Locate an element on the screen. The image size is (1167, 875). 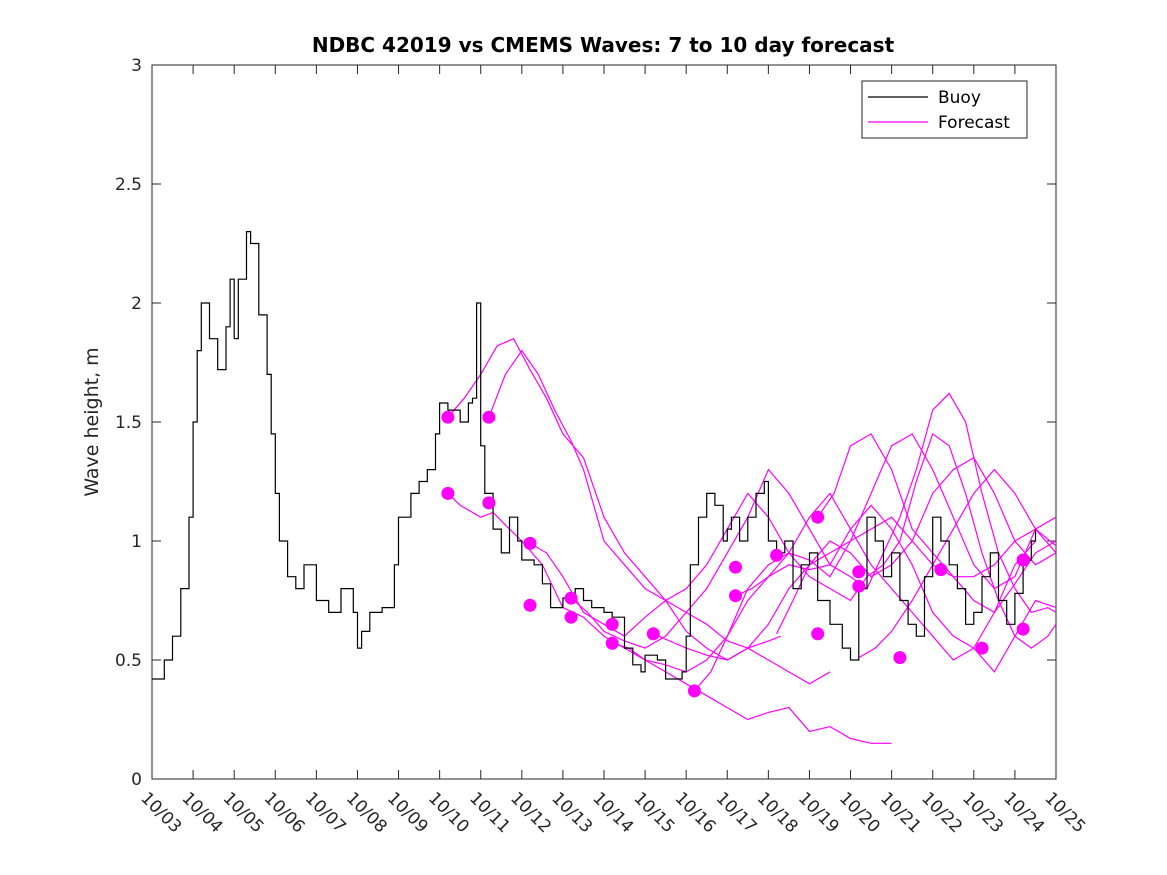
legend: Buoy Forecast is located at coordinates (944, 109).